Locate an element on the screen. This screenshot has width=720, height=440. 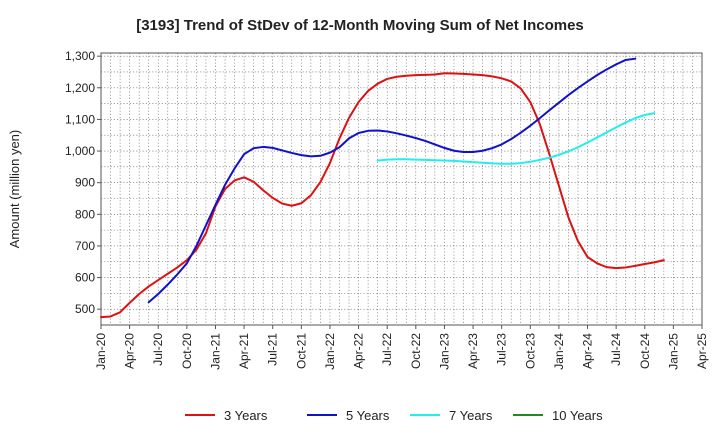
legend: 3 Years 5 Years 7 Years 10 Years is located at coordinates (394, 415).